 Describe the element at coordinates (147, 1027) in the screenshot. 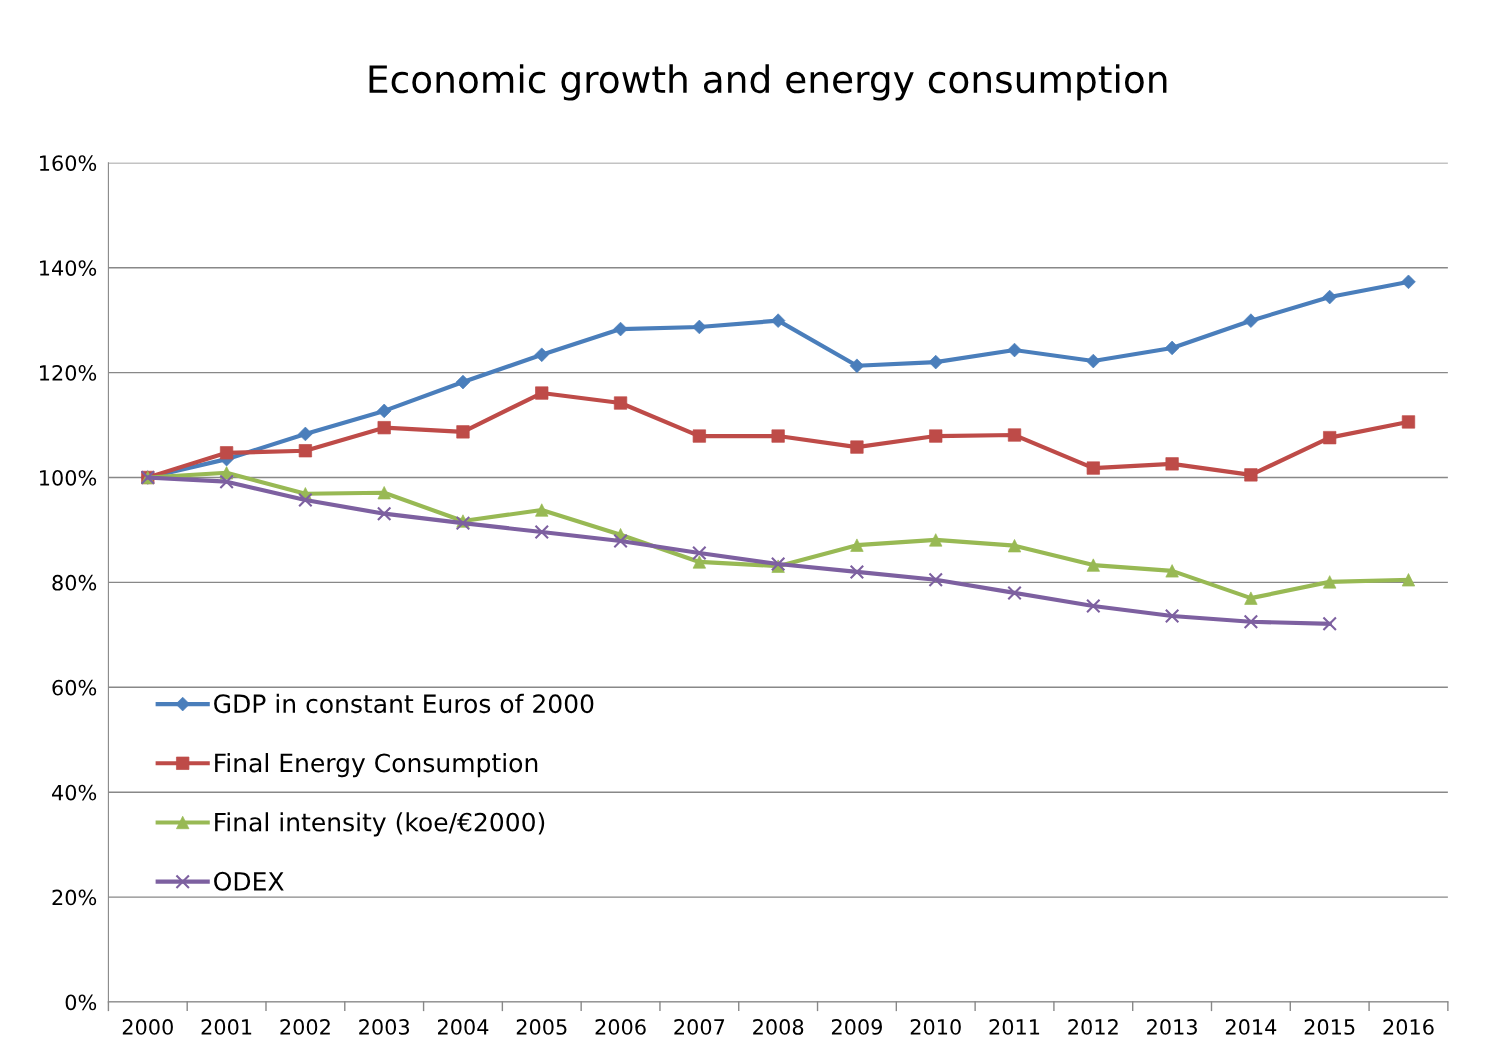

I see `x-tick-label: 2000` at that location.